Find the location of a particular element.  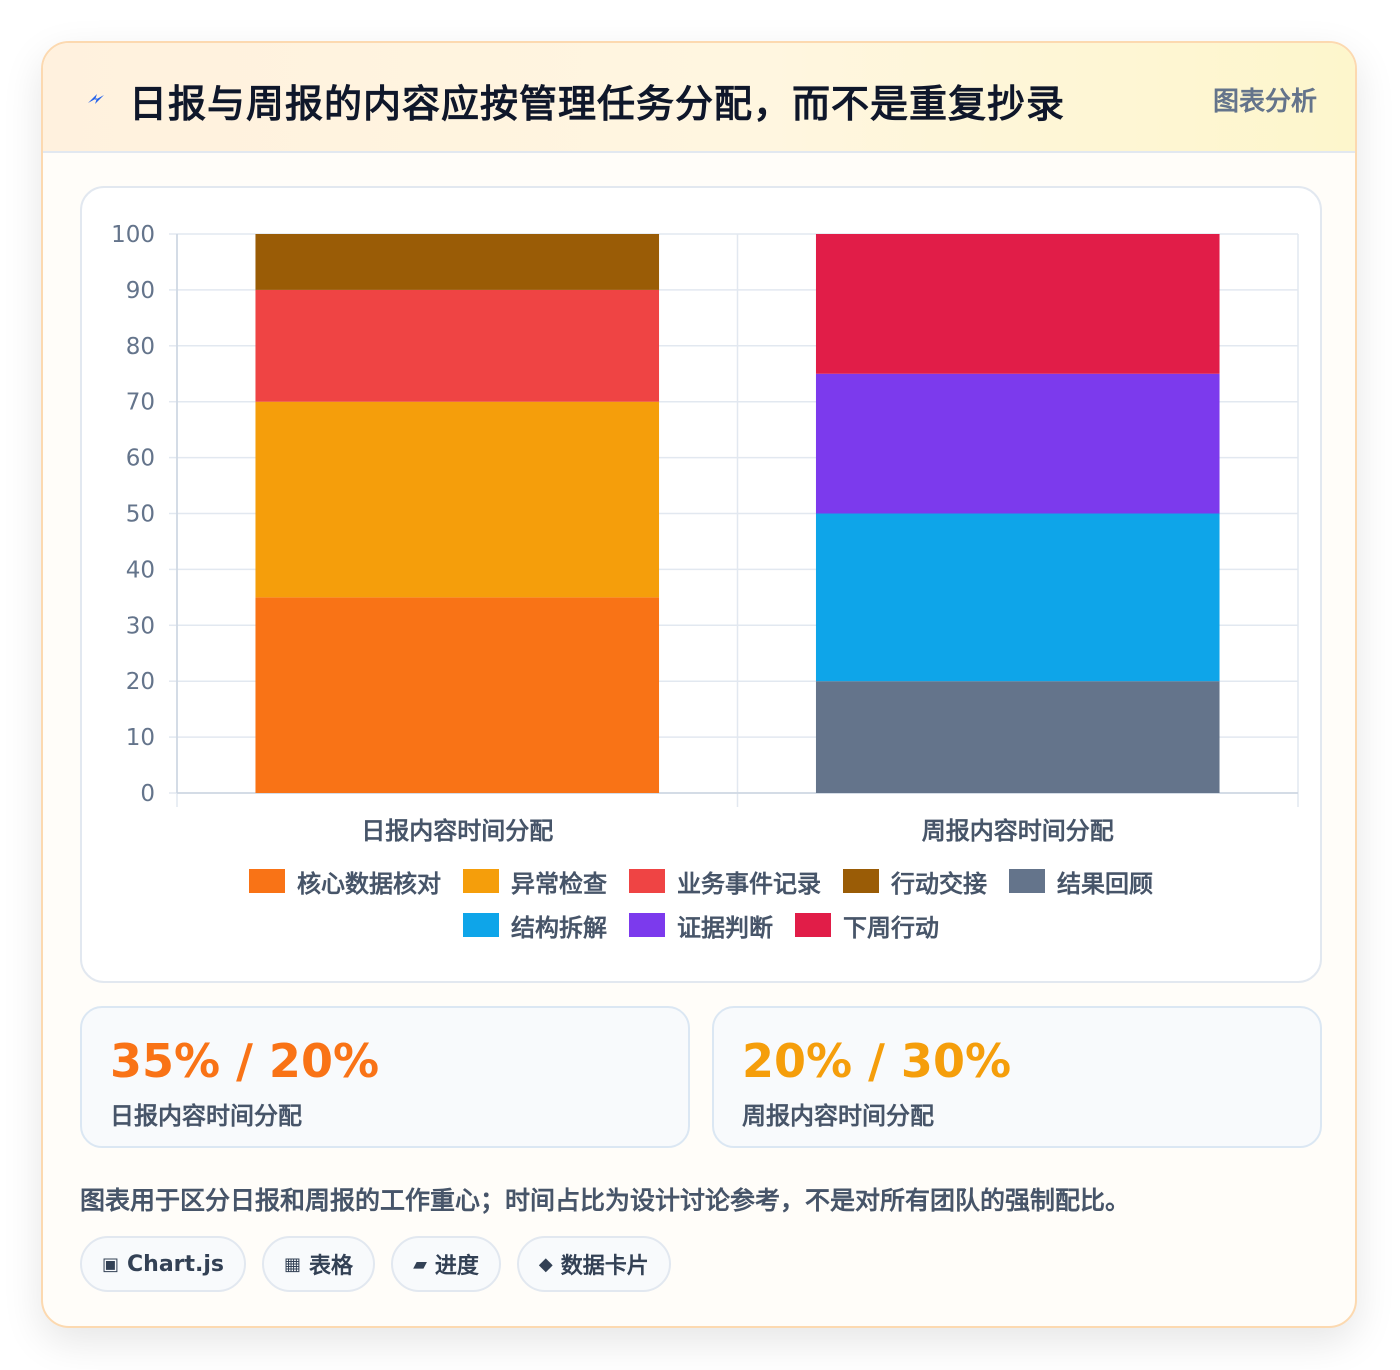

y-tick-label: 0 is located at coordinates (147, 794).